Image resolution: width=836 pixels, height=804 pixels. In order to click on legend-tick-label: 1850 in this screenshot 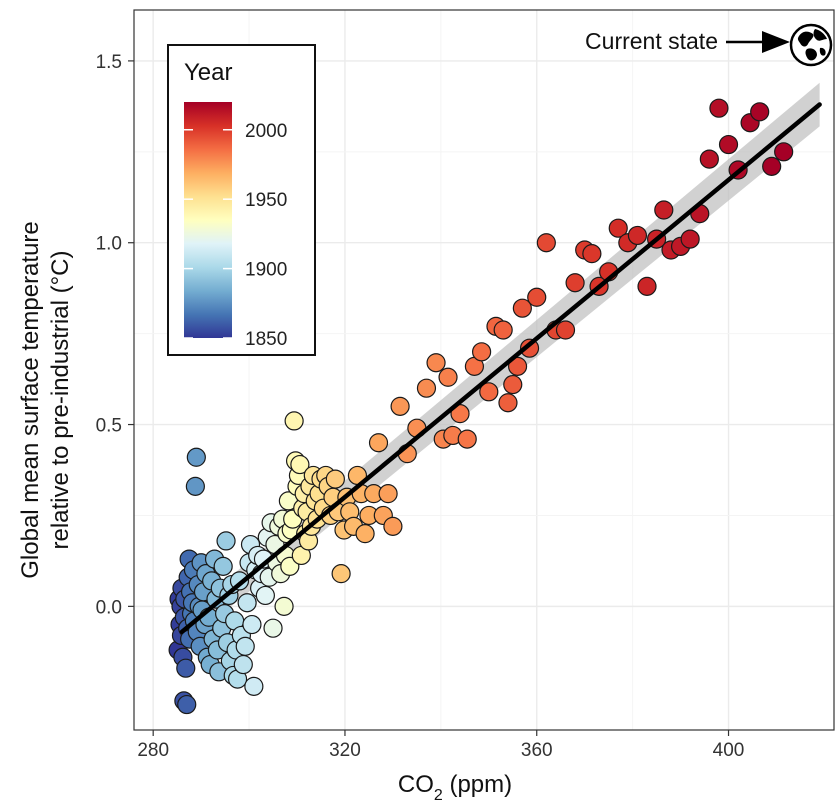, I will do `click(266, 339)`.